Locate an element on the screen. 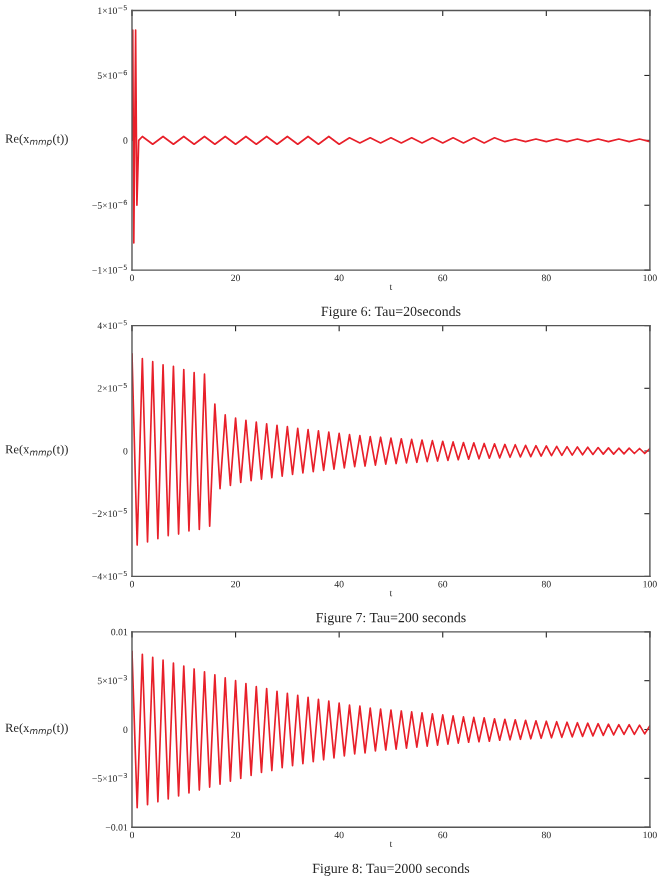  line-series is located at coordinates (390, 729).